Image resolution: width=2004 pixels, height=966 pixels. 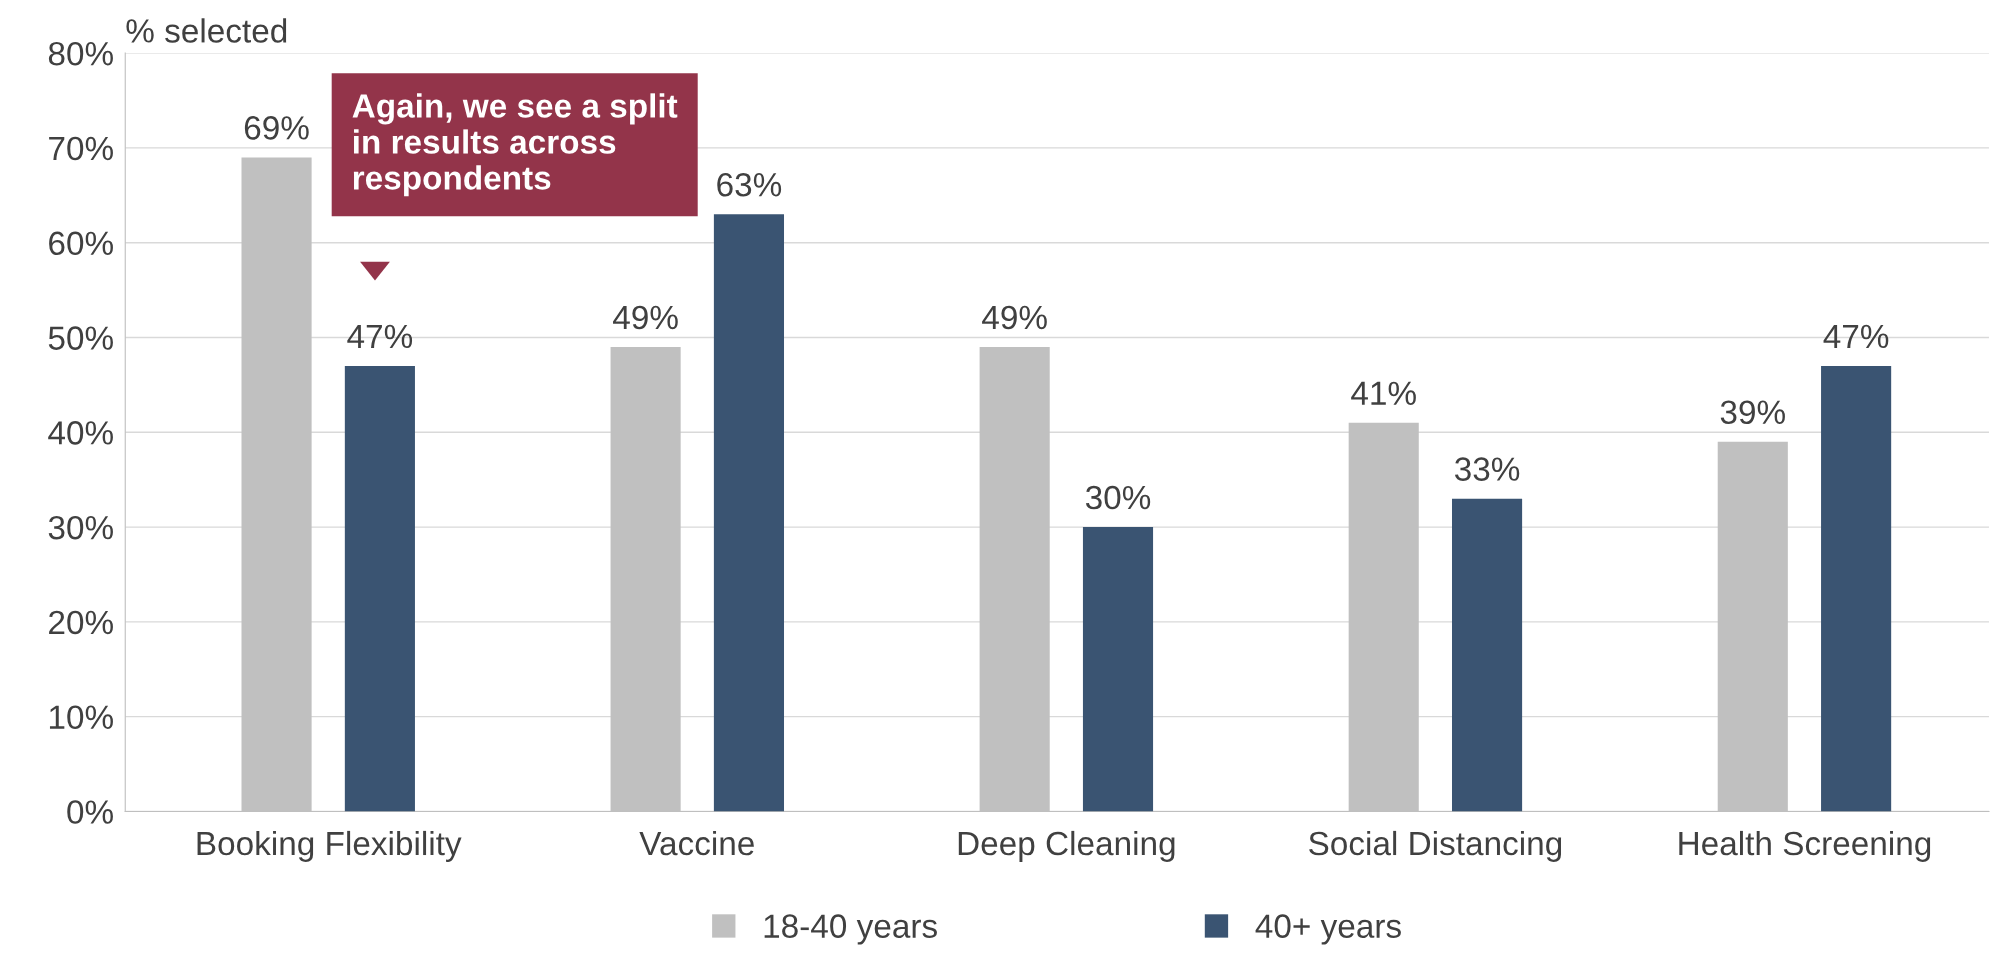 I want to click on legend-label: 18-40 years, so click(x=850, y=929).